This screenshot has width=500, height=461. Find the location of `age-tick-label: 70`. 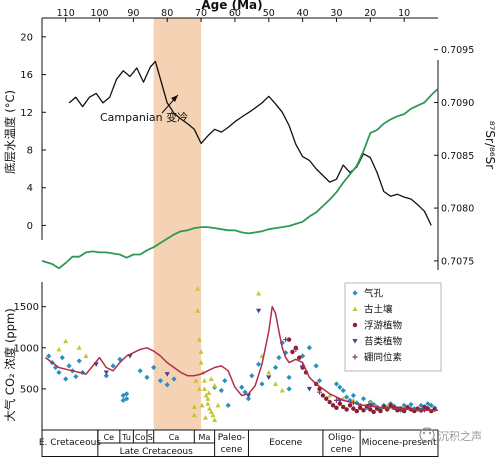

age-tick-label: 70 is located at coordinates (201, 13).